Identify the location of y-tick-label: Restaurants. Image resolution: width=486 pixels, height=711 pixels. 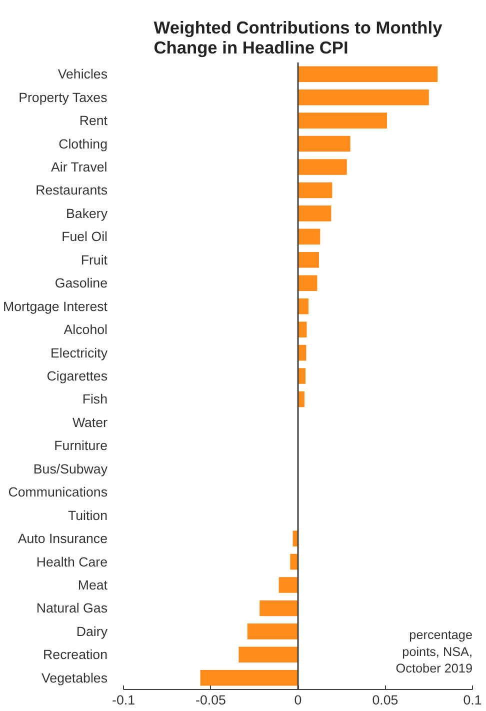
(72, 190).